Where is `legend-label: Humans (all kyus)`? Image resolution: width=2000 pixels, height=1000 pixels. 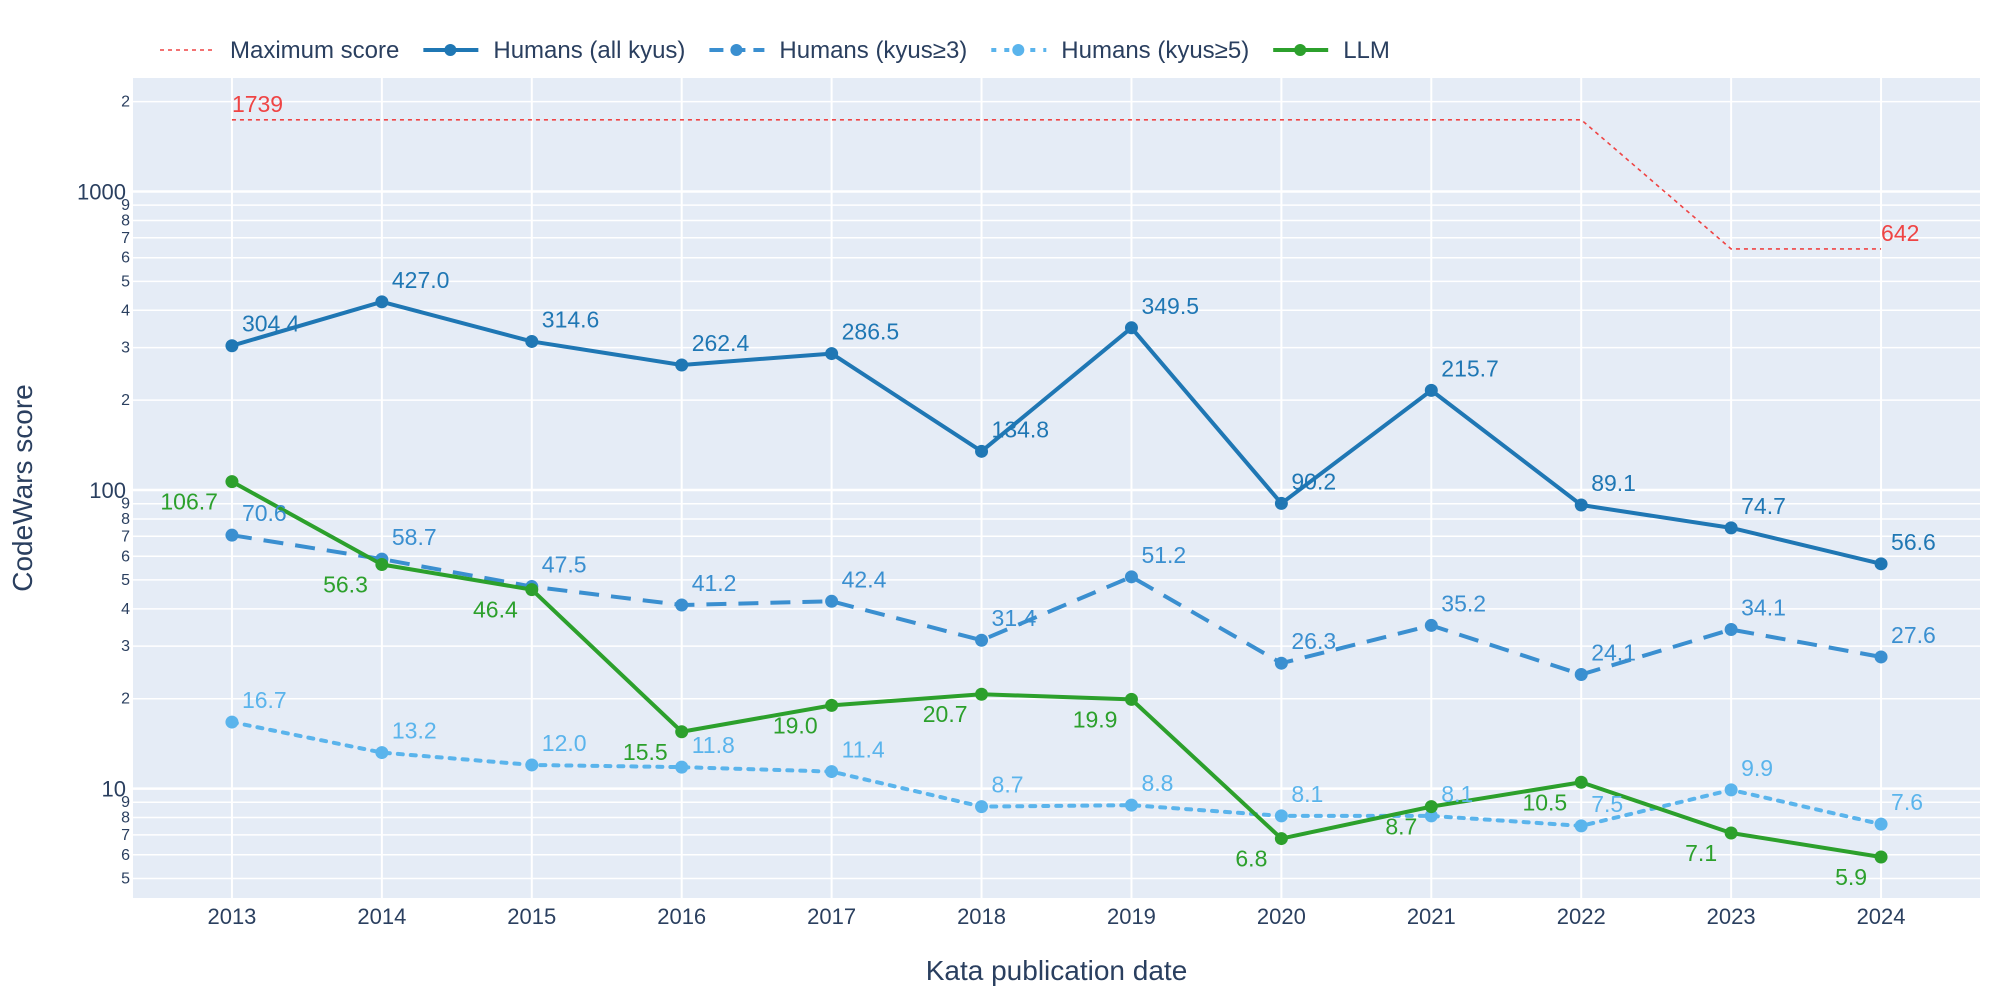 legend-label: Humans (all kyus) is located at coordinates (589, 50).